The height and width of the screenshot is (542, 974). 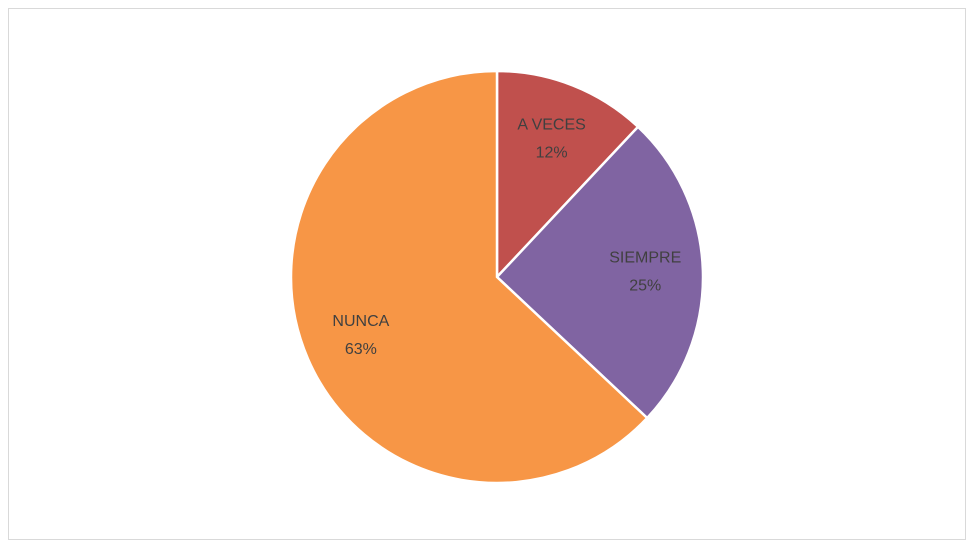 I want to click on slice-value-label: 25%, so click(x=645, y=286).